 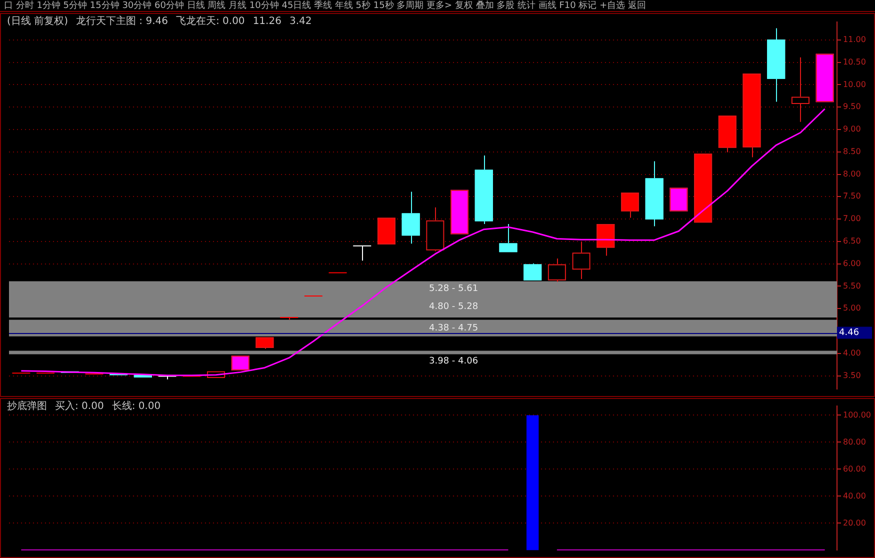 I want to click on annotation: 3.42, so click(x=300, y=21).